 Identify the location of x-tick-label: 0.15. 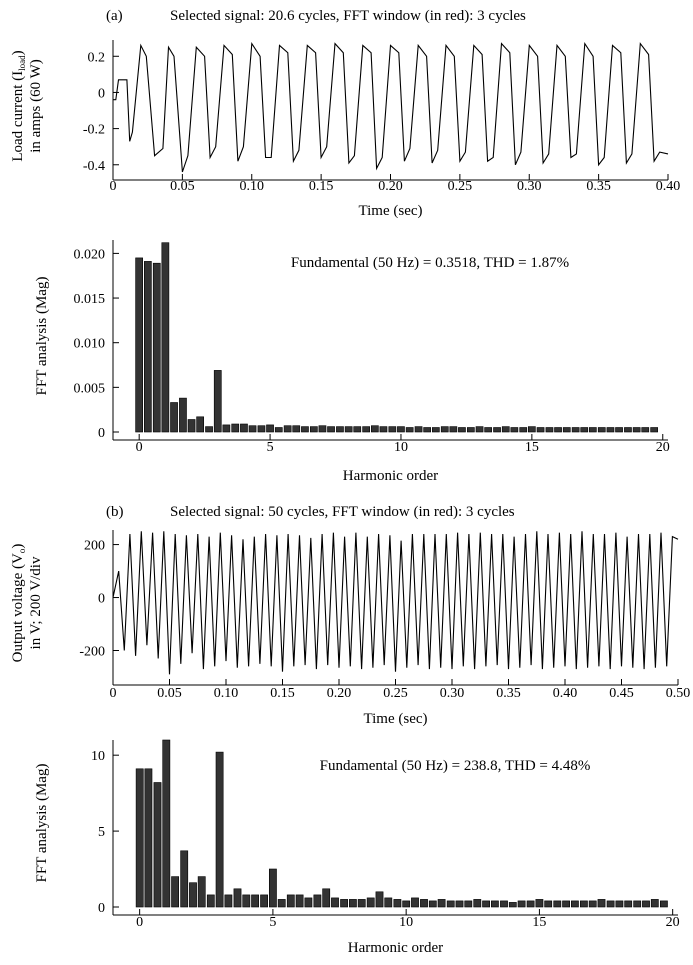
(282, 693).